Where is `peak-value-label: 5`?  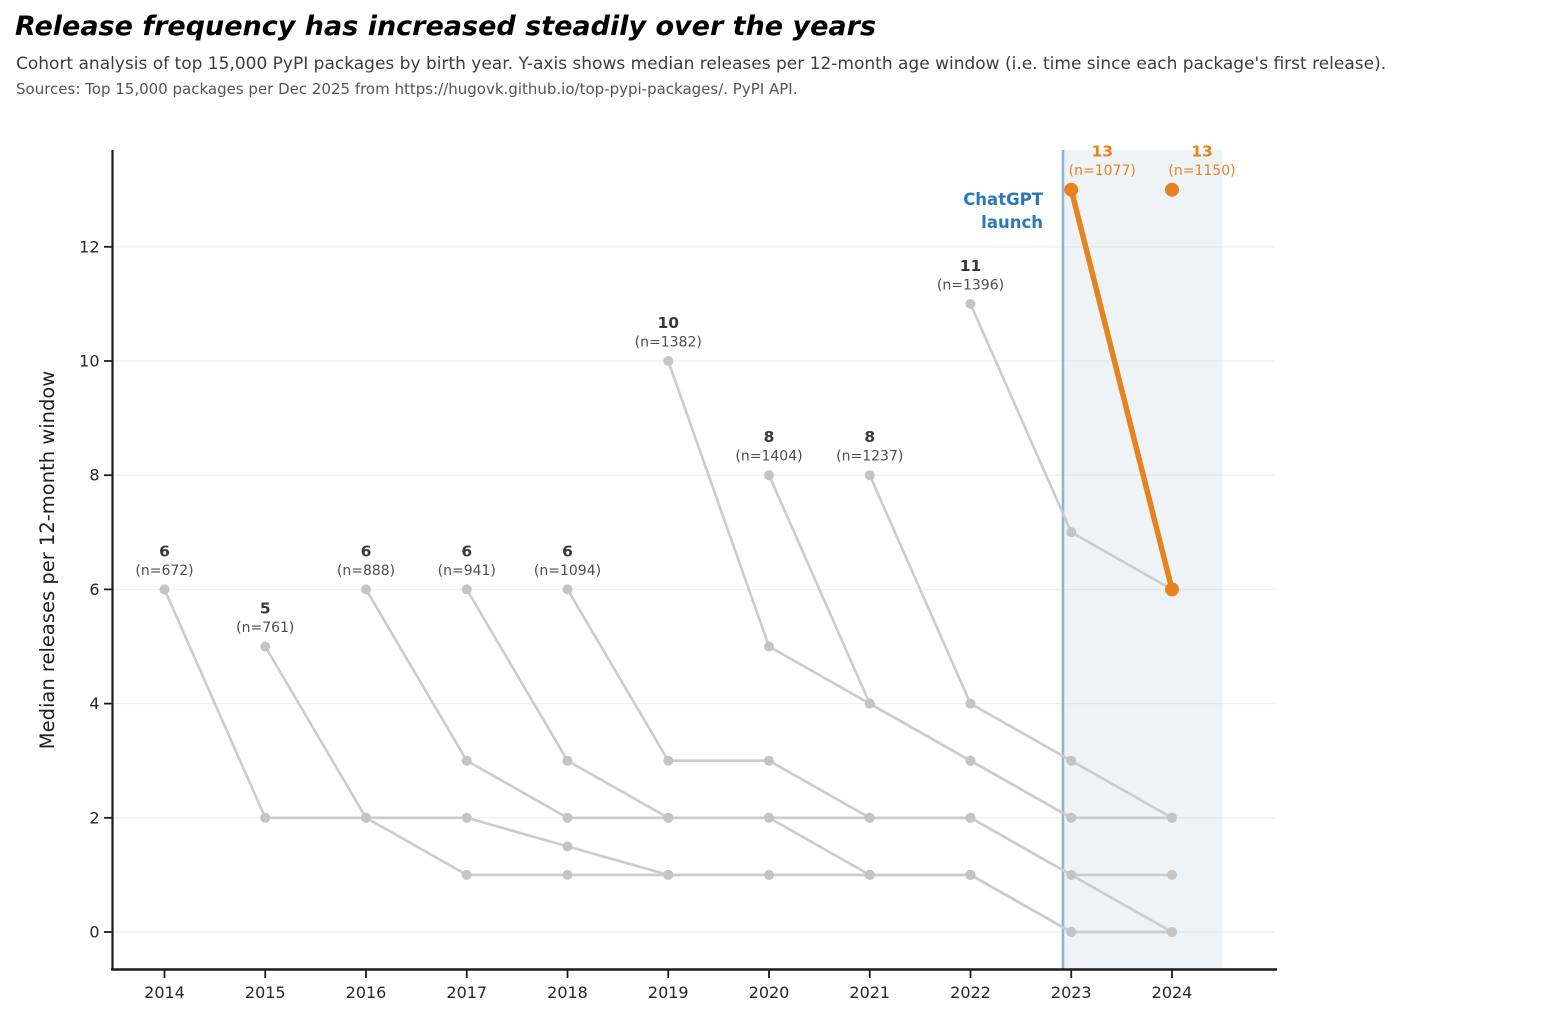 peak-value-label: 5 is located at coordinates (265, 609).